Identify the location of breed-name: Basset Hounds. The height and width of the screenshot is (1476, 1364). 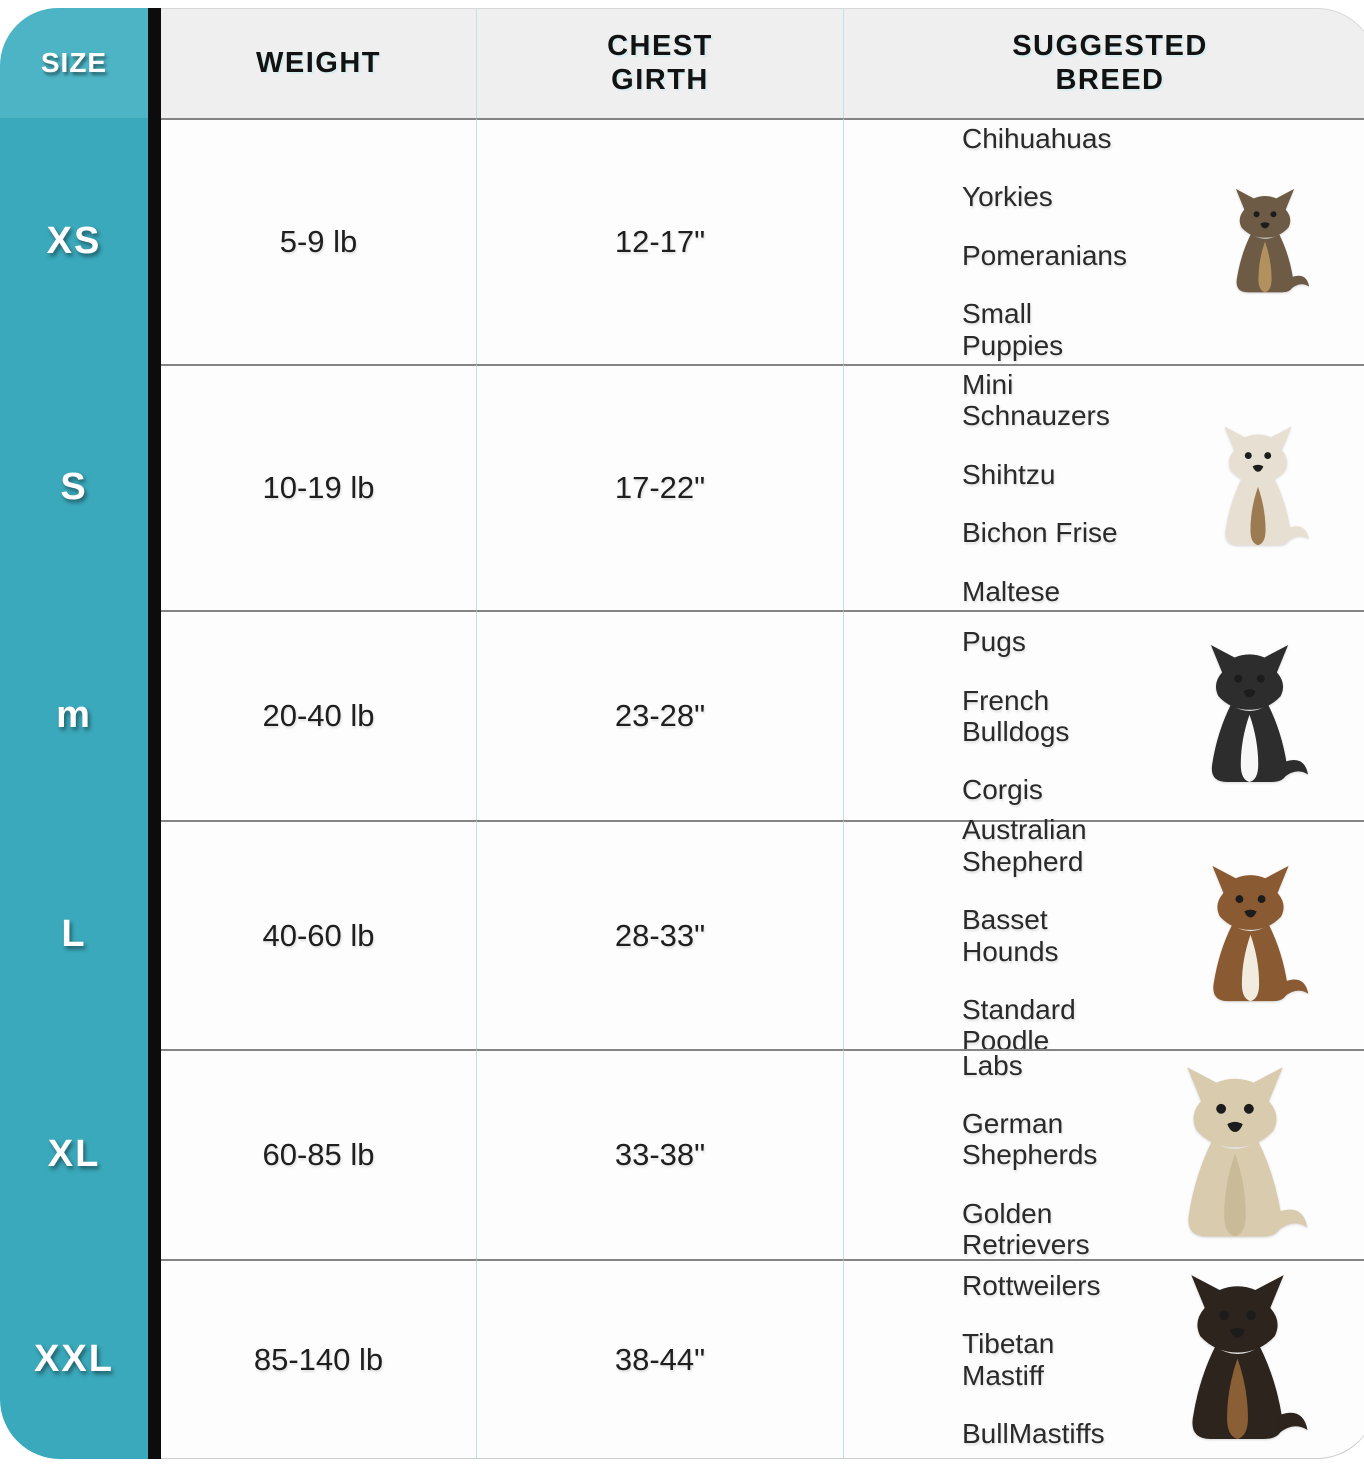
(1010, 935).